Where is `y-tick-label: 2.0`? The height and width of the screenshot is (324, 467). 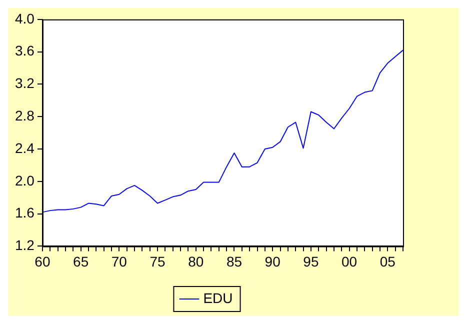
y-tick-label: 2.0 is located at coordinates (24, 180).